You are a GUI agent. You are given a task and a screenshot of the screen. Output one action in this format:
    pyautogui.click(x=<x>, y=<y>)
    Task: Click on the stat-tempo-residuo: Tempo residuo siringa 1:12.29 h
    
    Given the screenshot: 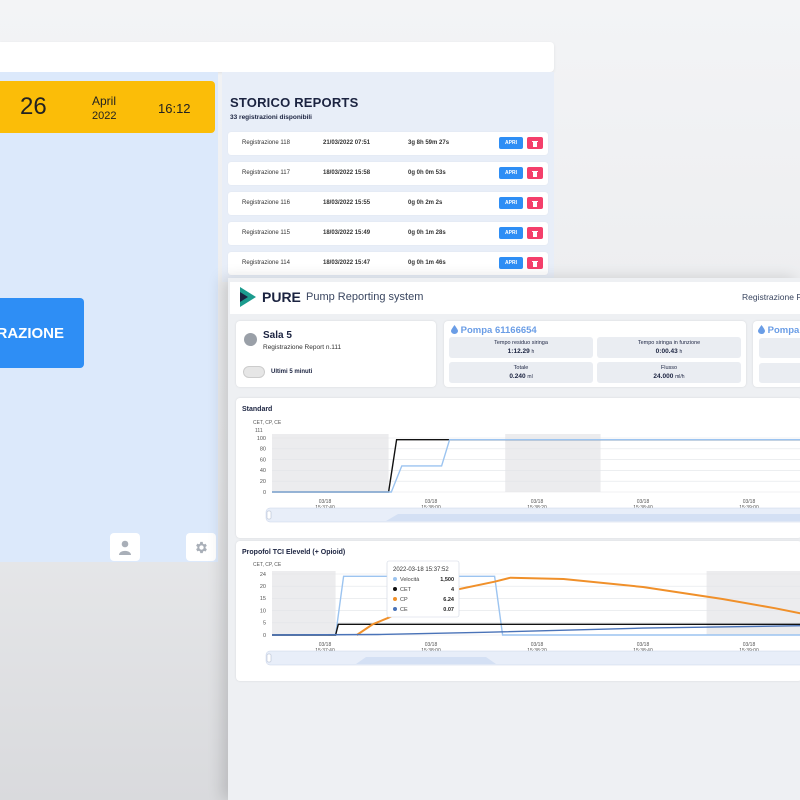 What is the action you would take?
    pyautogui.click(x=521, y=347)
    